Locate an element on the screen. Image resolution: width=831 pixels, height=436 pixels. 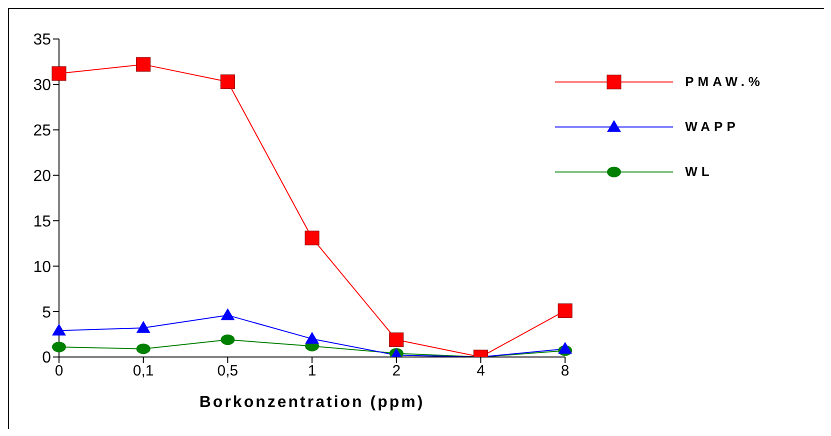
text: WL is located at coordinates (699, 171).